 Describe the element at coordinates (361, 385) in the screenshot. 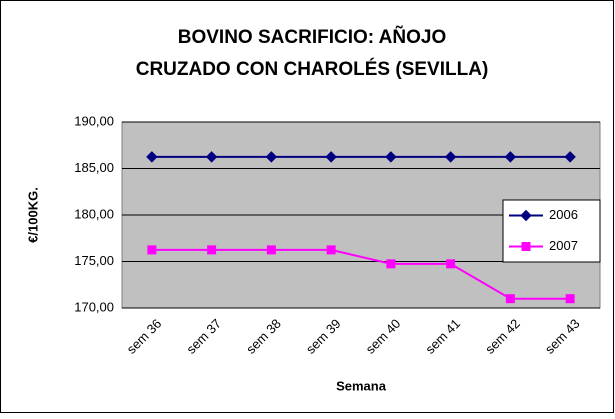

I see `x-axis-label: Semana` at that location.